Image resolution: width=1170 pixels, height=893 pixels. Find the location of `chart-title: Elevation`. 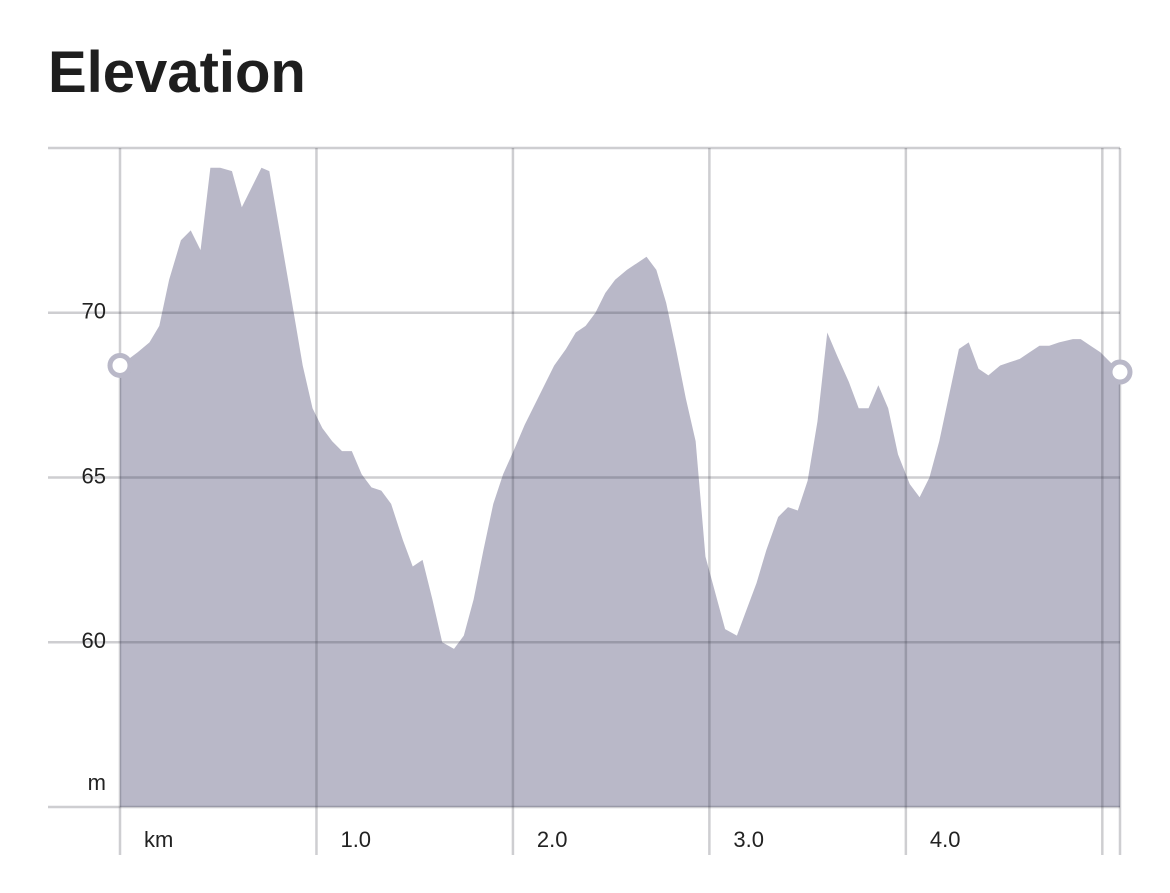

chart-title: Elevation is located at coordinates (177, 72).